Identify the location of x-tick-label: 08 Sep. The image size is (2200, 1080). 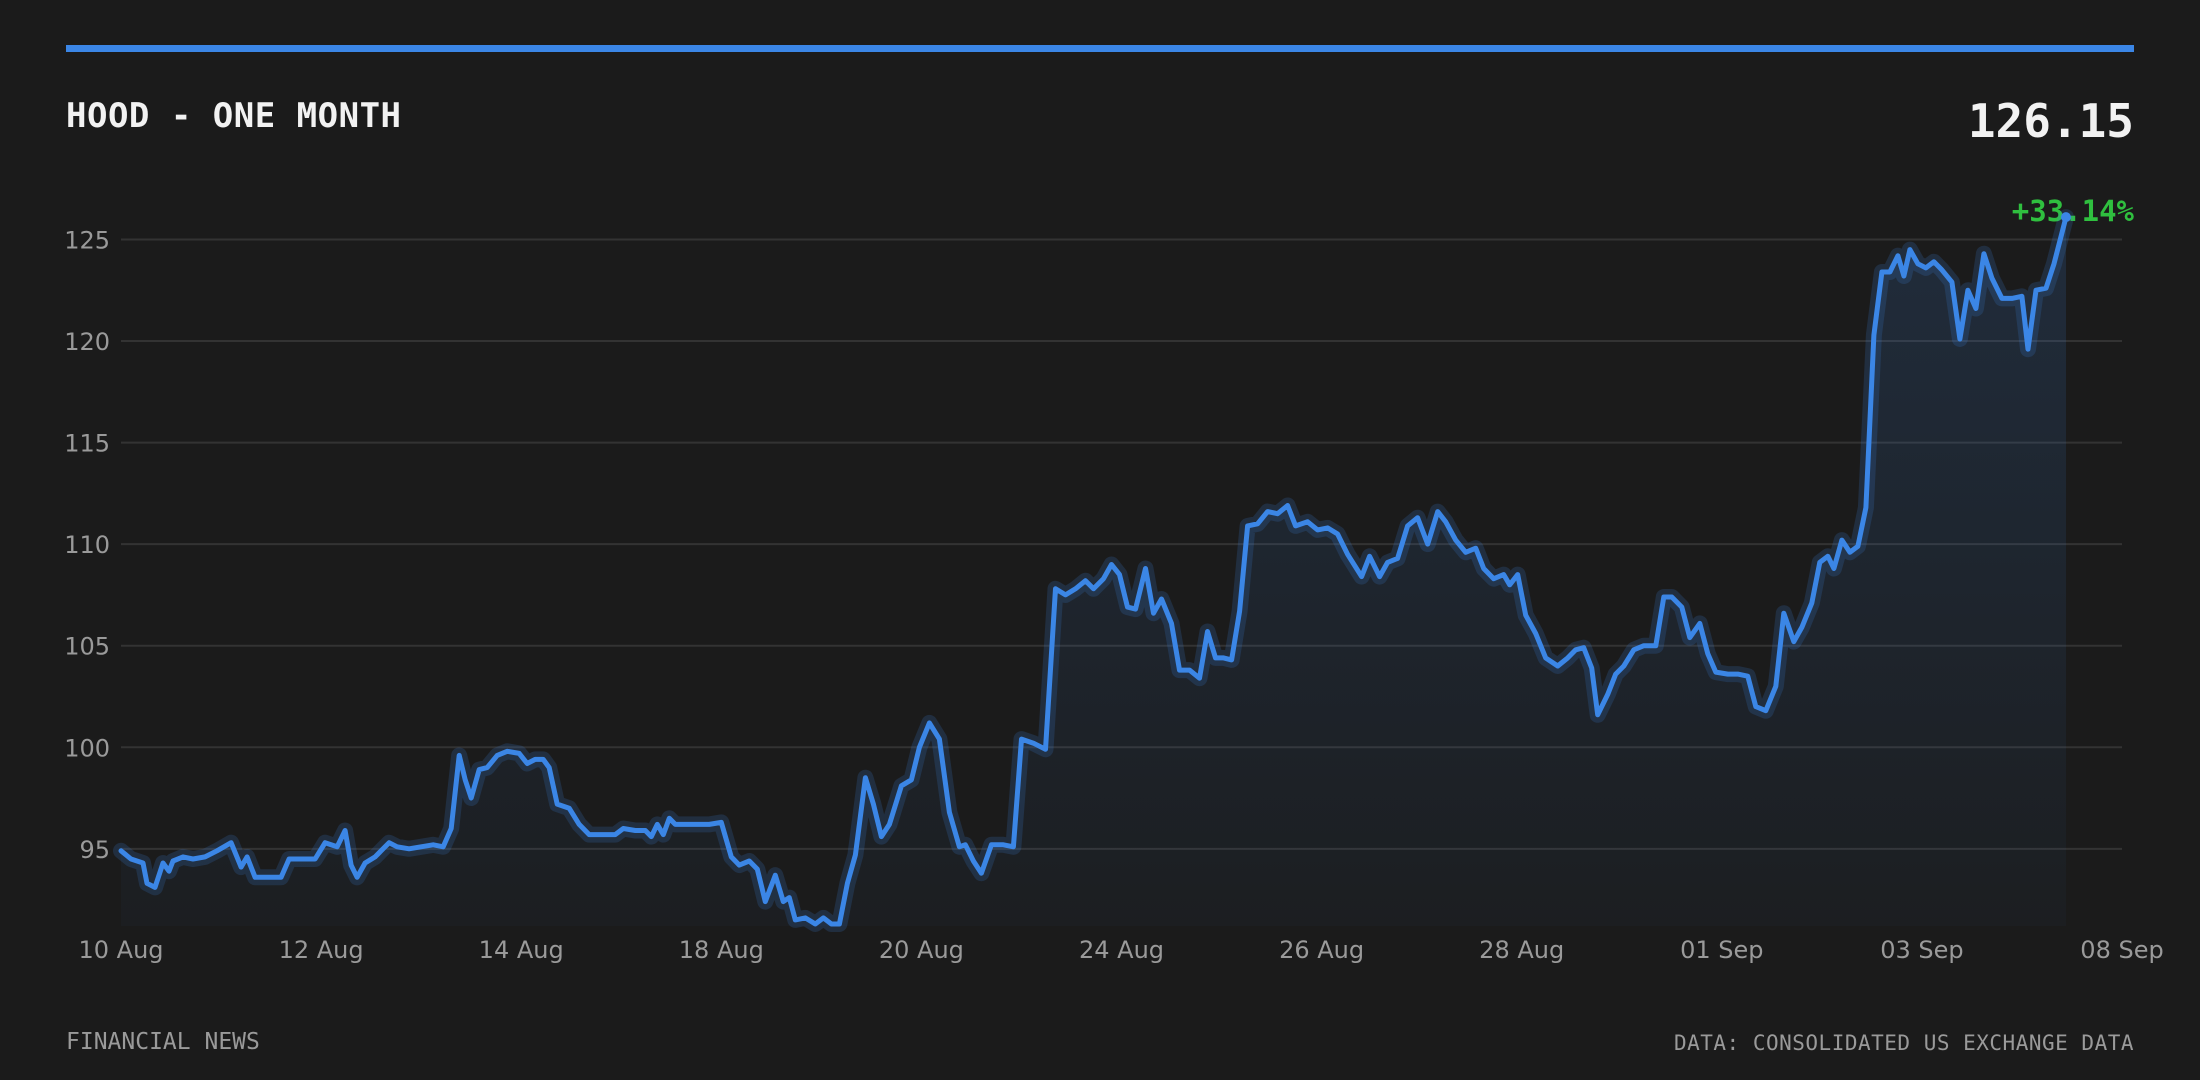
(2121, 950).